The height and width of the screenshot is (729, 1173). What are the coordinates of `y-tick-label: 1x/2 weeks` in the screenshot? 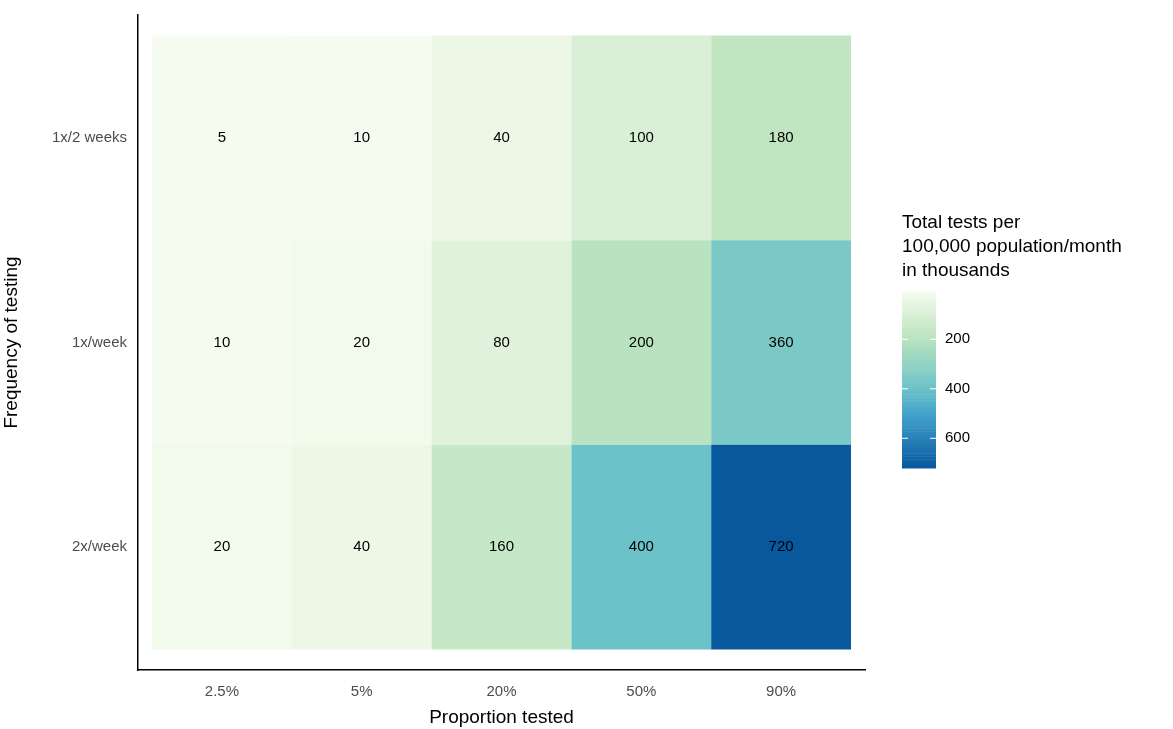 It's located at (89, 136).